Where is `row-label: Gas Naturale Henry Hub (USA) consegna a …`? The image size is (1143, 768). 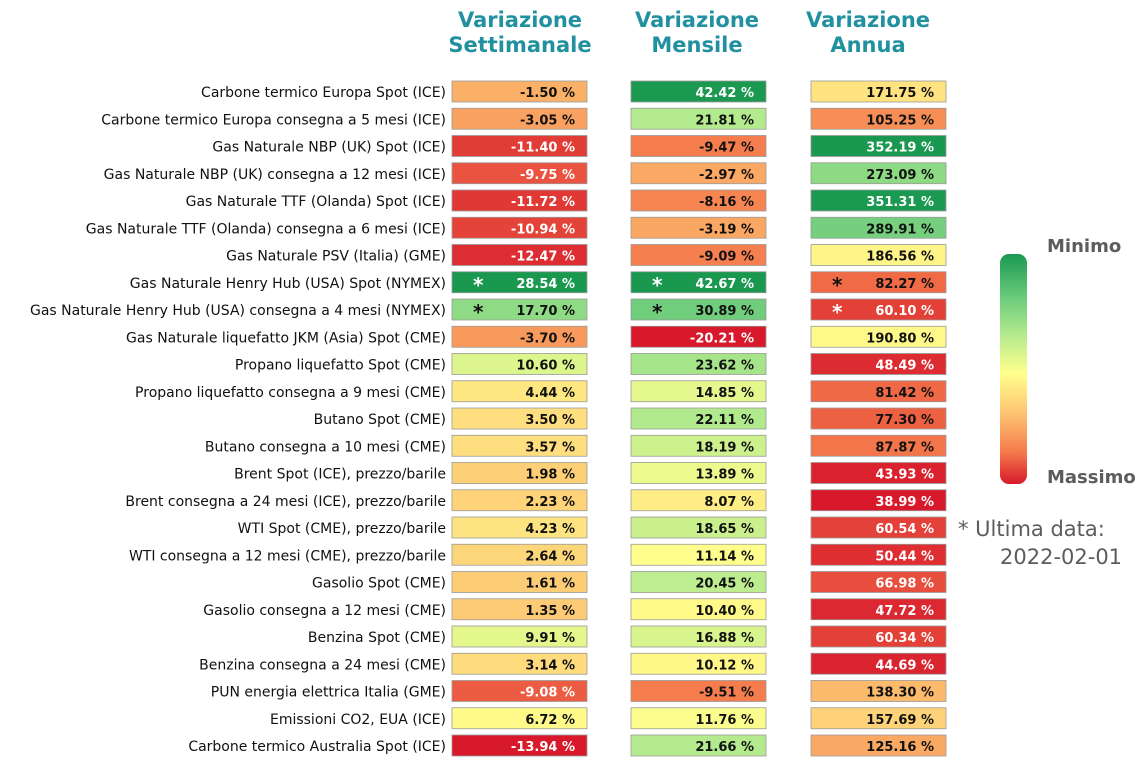 row-label: Gas Naturale Henry Hub (USA) consegna a … is located at coordinates (238, 311).